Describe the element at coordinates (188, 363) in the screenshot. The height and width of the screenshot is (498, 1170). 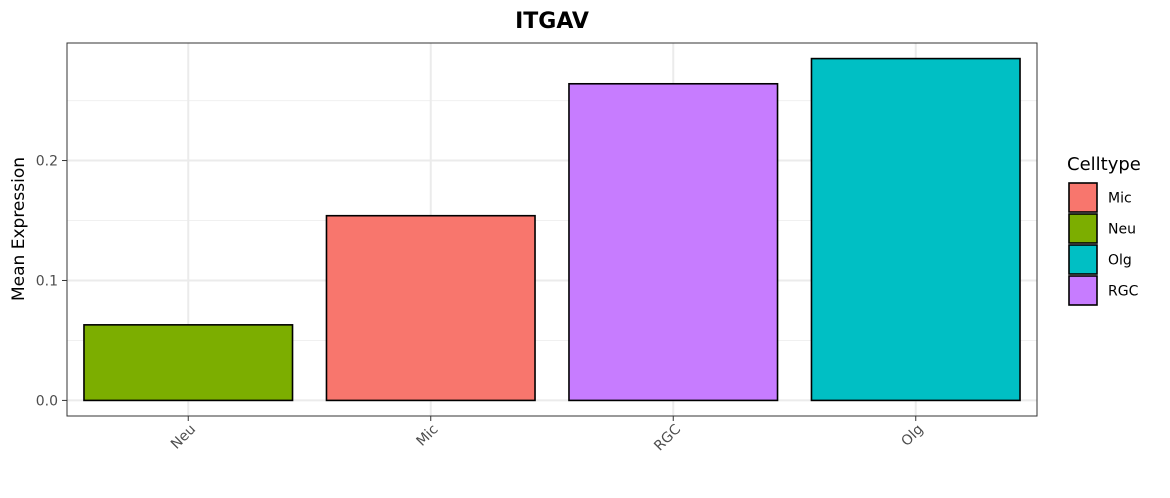
I see `bar-neu` at that location.